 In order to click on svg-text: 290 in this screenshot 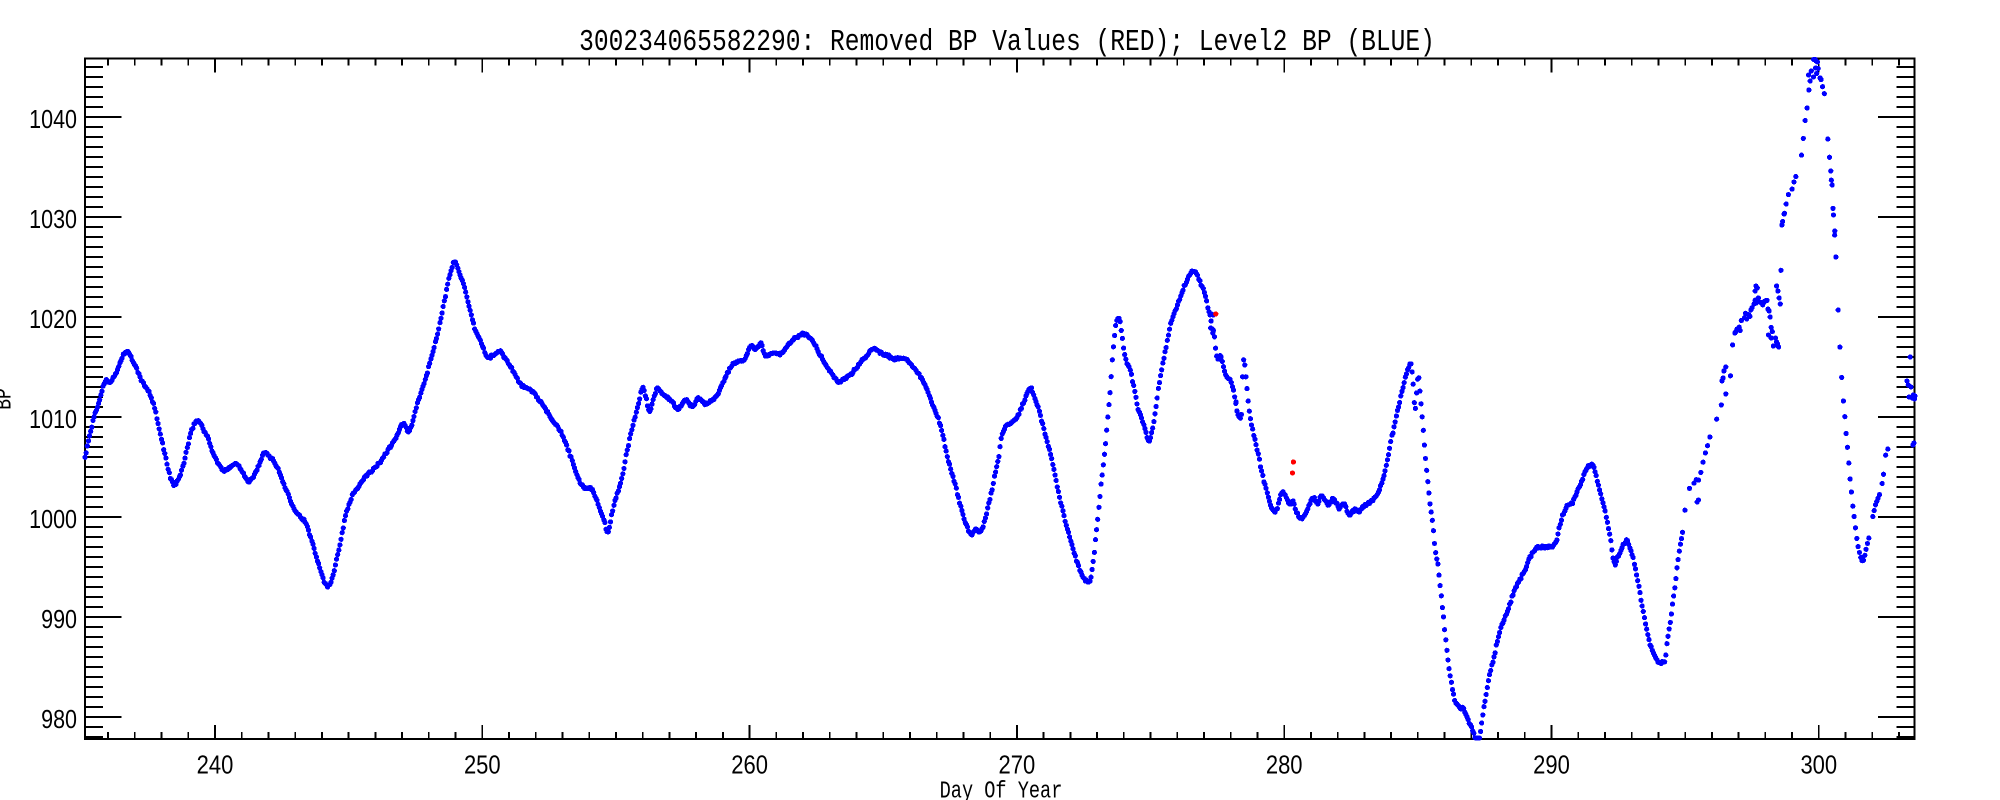, I will do `click(1551, 765)`.